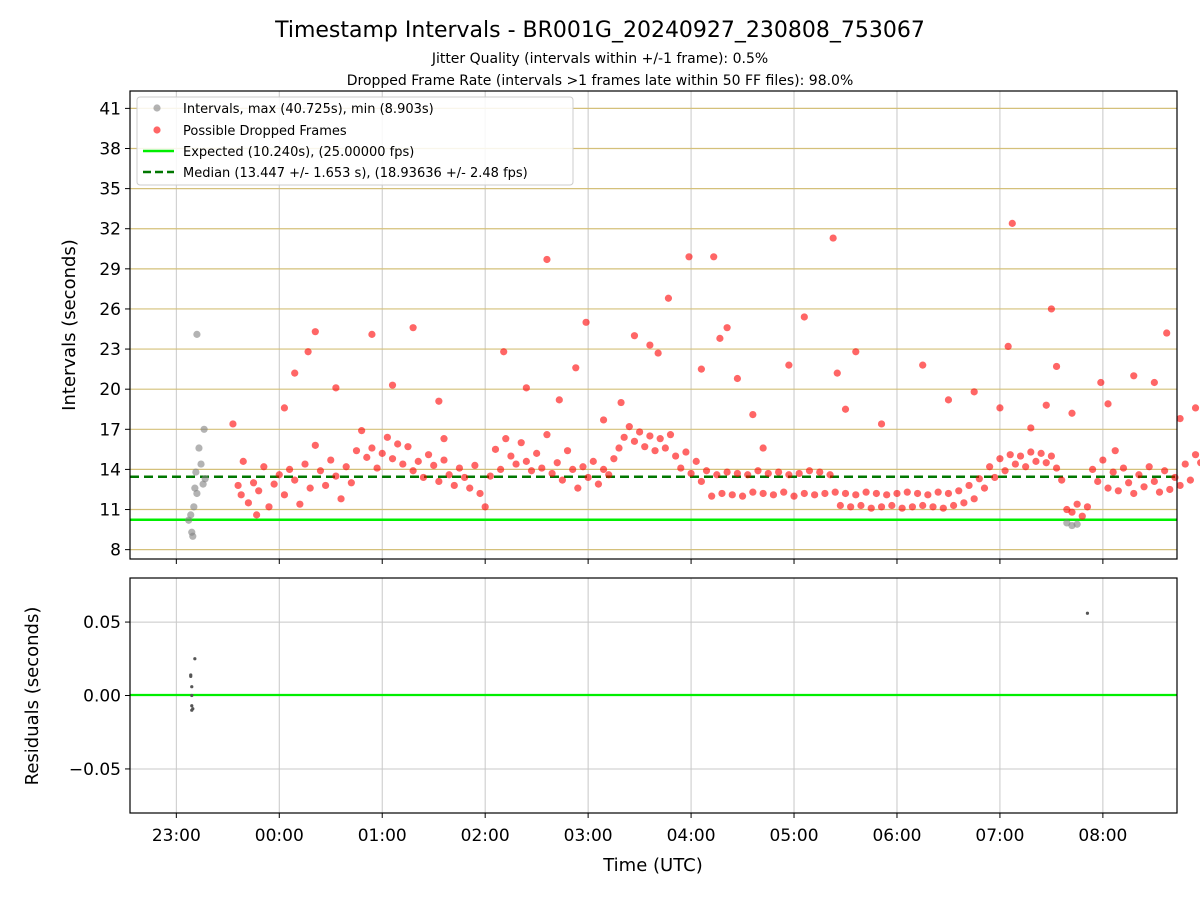 The width and height of the screenshot is (1200, 900). What do you see at coordinates (110, 470) in the screenshot?
I see `intervals-y-tick-label: 14` at bounding box center [110, 470].